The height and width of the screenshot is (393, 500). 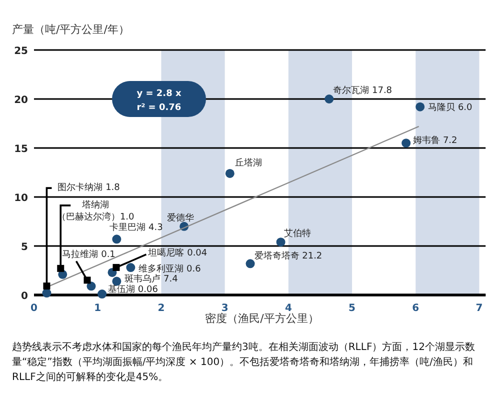 What do you see at coordinates (288, 308) in the screenshot?
I see `x-tick-label: 4` at bounding box center [288, 308].